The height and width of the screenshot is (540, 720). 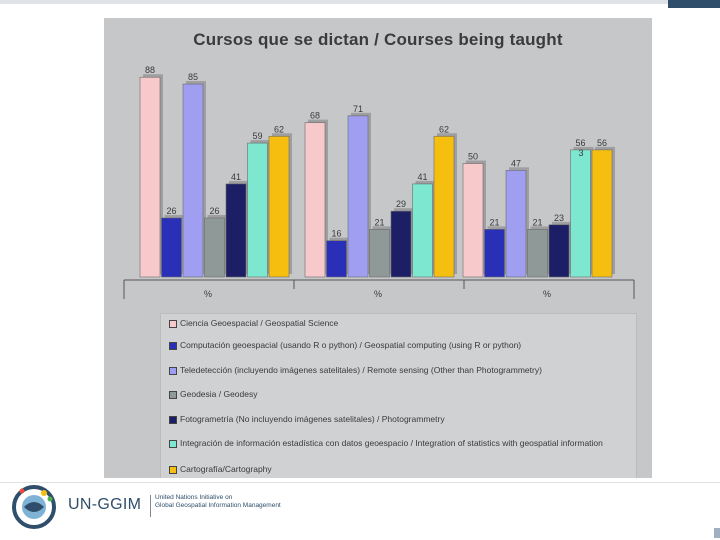 I want to click on footer-divider, so click(x=360, y=482).